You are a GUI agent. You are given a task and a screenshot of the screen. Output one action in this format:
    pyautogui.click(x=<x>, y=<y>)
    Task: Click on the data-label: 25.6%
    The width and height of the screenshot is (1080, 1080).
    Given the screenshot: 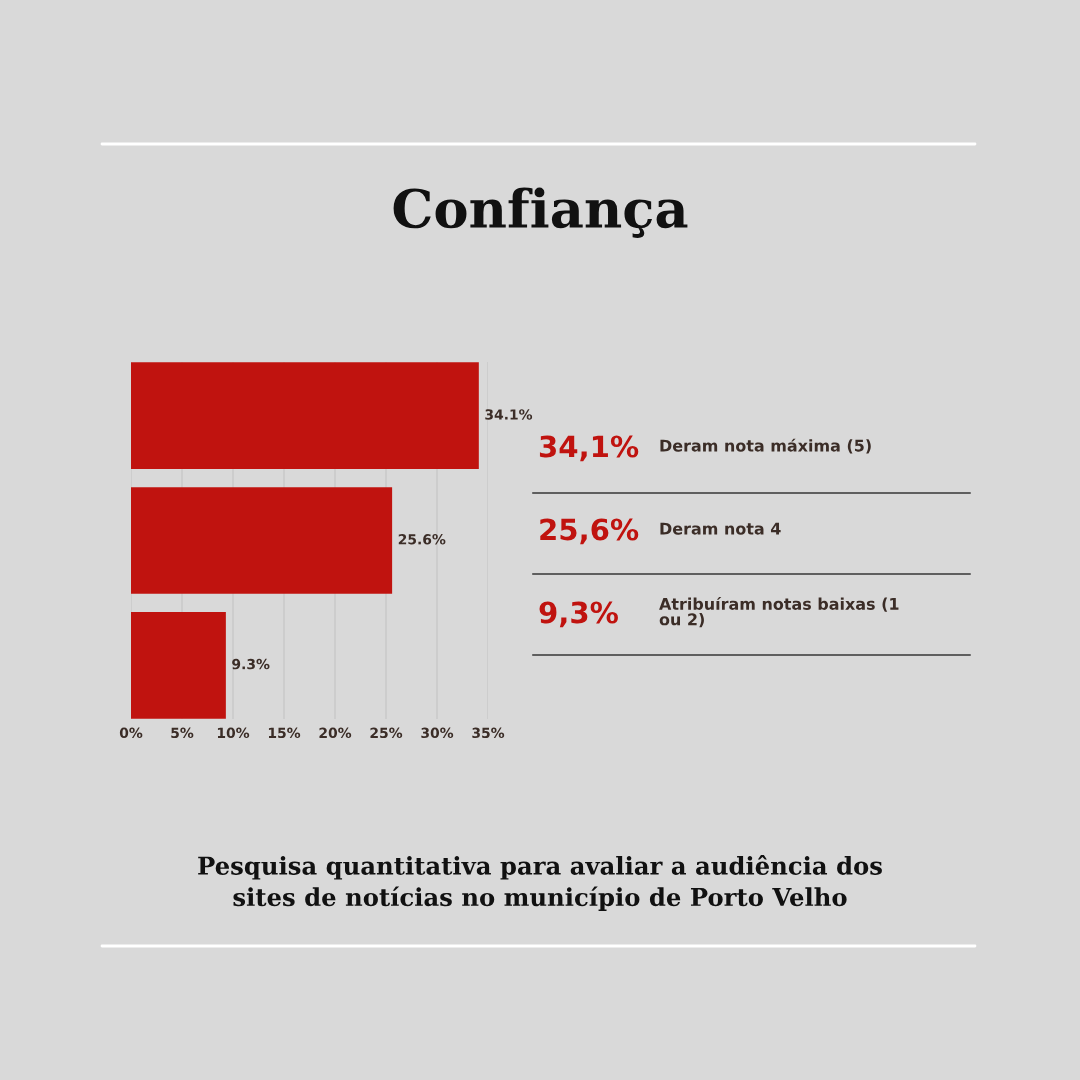 What is the action you would take?
    pyautogui.click(x=422, y=539)
    